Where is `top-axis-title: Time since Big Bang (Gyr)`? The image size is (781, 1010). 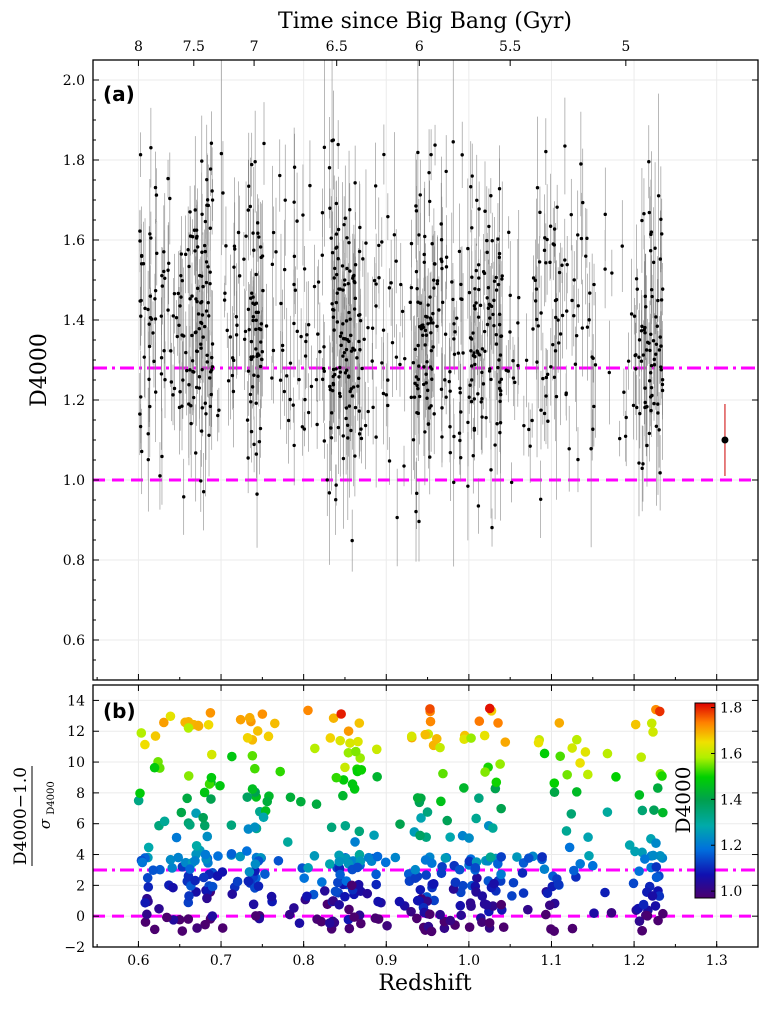
top-axis-title: Time since Big Bang (Gyr) is located at coordinates (425, 21).